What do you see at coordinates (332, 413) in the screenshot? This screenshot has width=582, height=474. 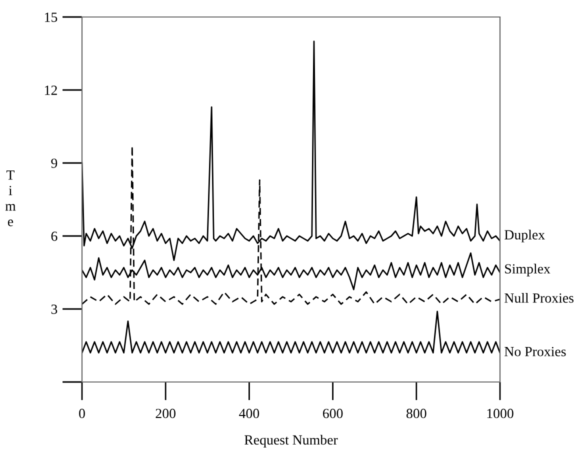 I see `x-tick-label: 600` at bounding box center [332, 413].